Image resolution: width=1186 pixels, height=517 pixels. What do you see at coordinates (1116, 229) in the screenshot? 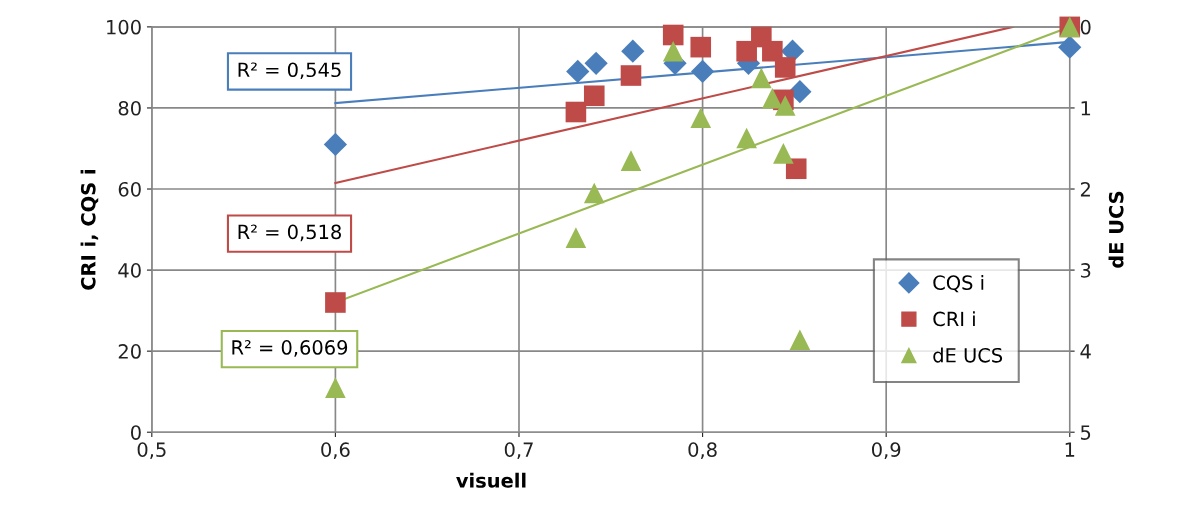
I see `y2-axis-title: dE UCS` at bounding box center [1116, 229].